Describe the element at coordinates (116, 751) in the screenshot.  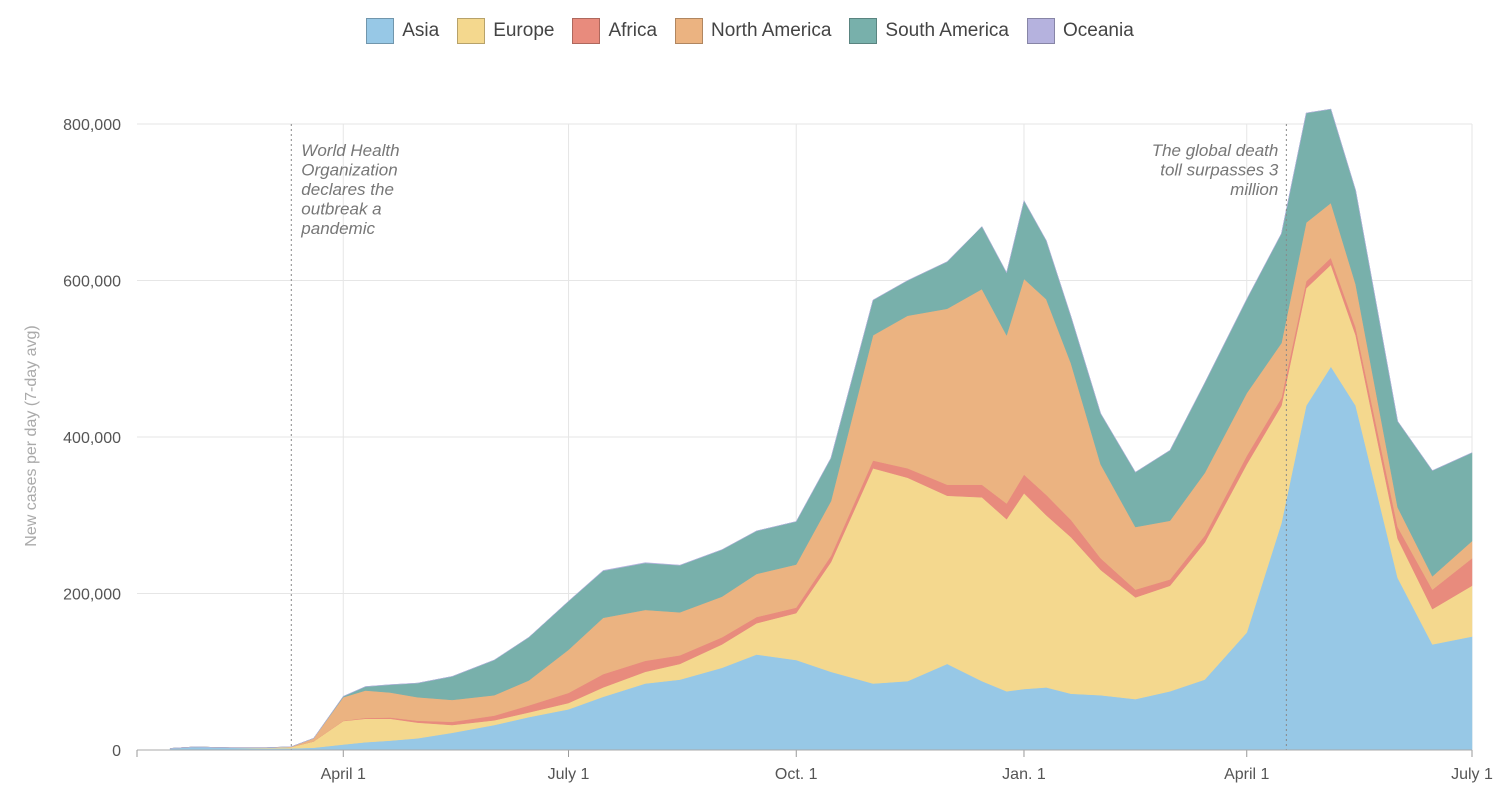
I see `y-tick-label: 0` at that location.